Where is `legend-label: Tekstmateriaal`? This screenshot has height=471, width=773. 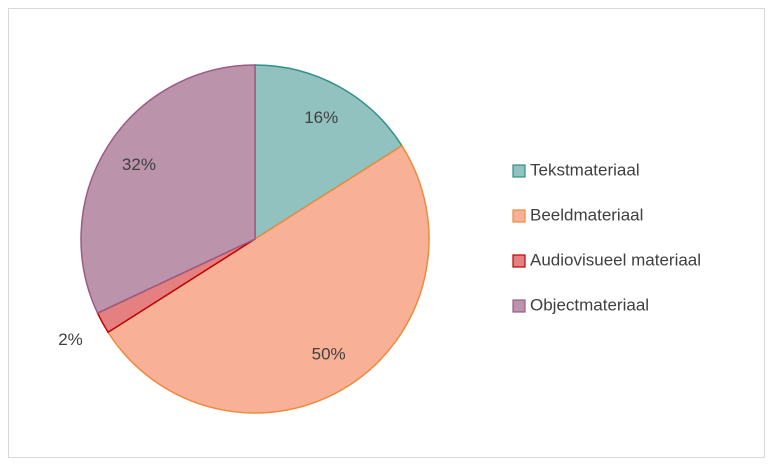 legend-label: Tekstmateriaal is located at coordinates (585, 169).